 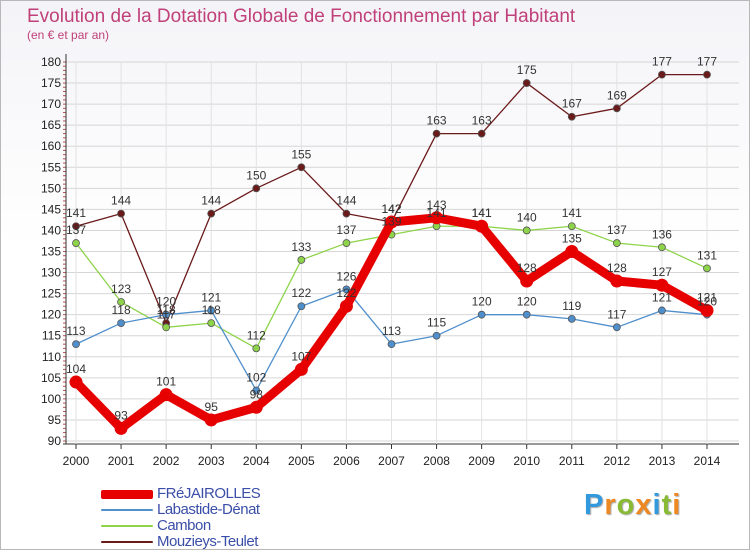 I want to click on data-label: 131, so click(x=707, y=255).